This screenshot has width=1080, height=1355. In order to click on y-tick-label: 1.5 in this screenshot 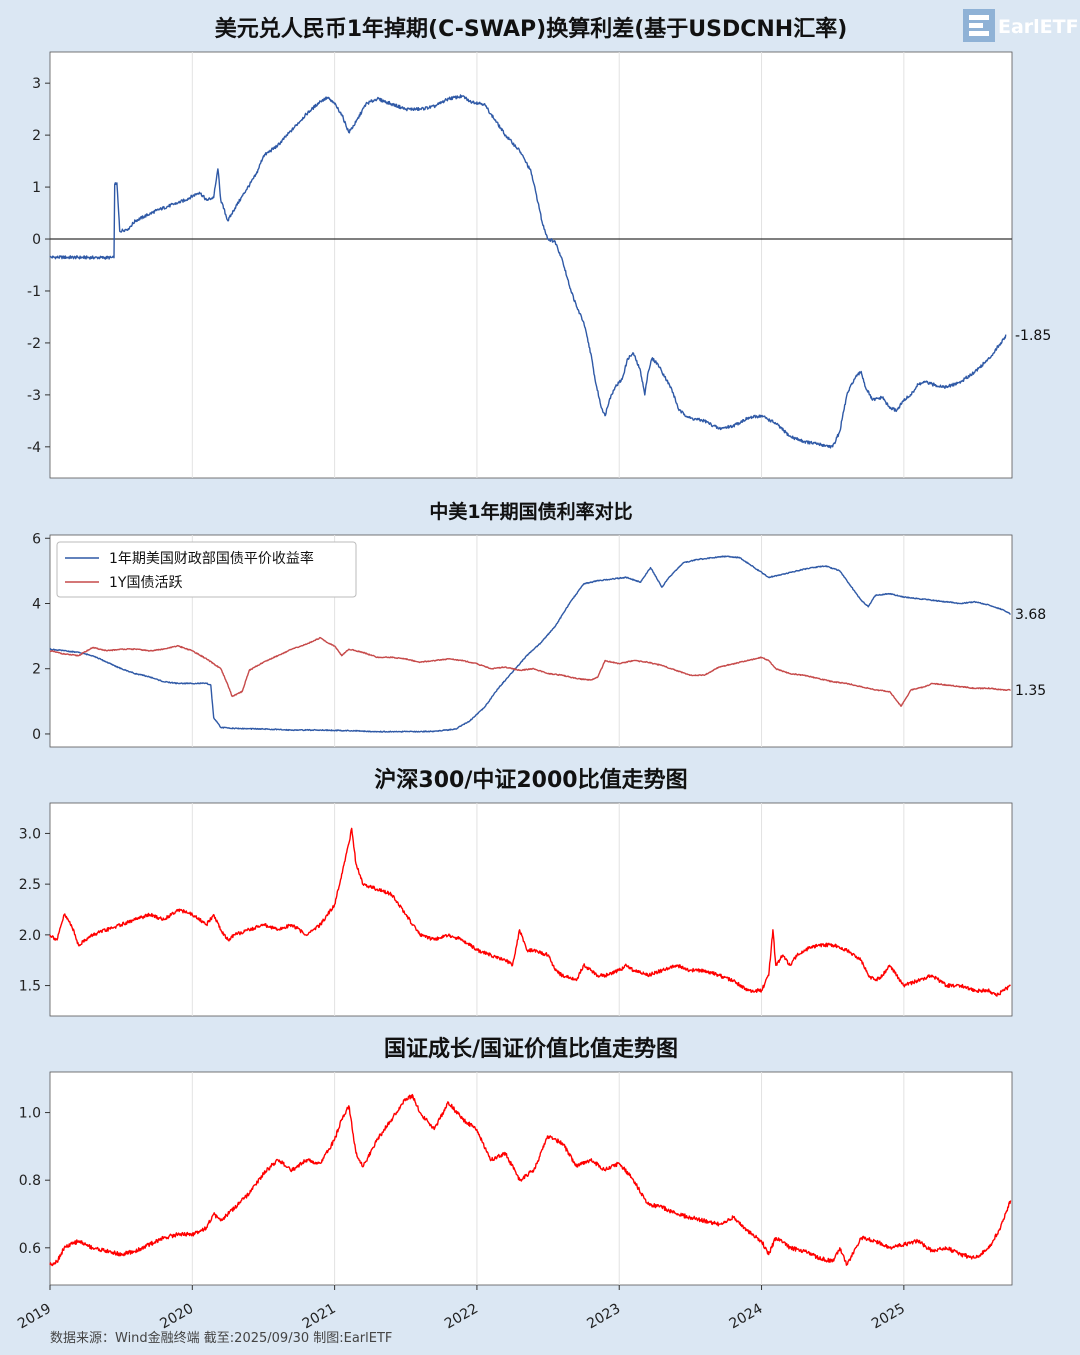, I will do `click(30, 987)`.